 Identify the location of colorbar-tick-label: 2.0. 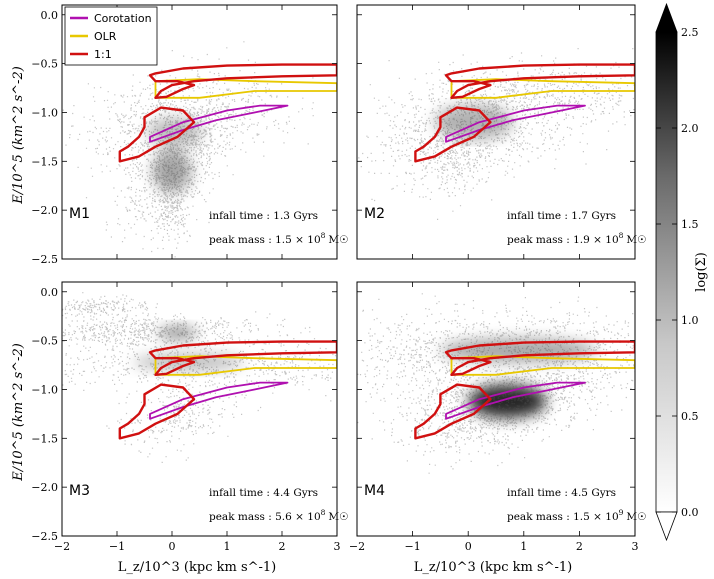
(690, 128).